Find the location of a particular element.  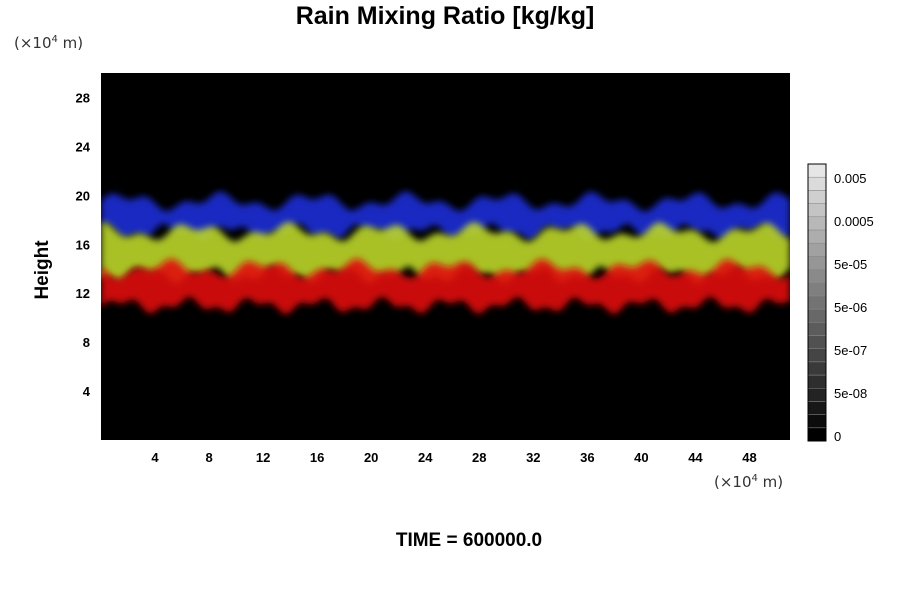

x-tick-label: 44 is located at coordinates (695, 457).